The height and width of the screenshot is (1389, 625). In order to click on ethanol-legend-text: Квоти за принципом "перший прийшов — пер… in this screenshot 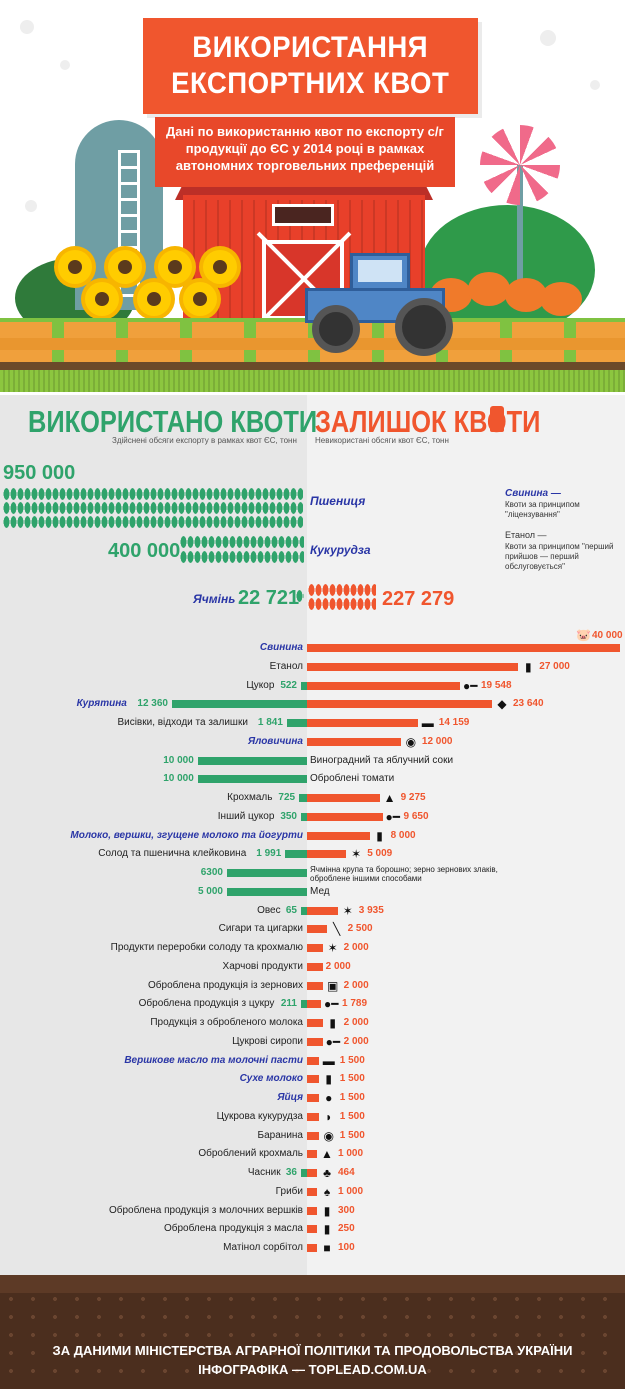, I will do `click(559, 556)`.